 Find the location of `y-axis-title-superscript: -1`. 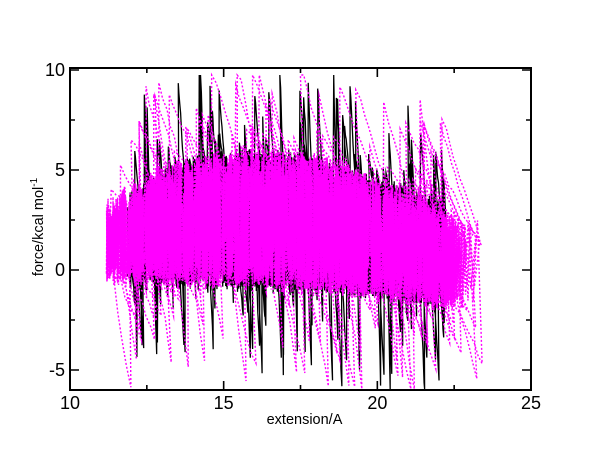

y-axis-title-superscript: -1 is located at coordinates (35, 182).